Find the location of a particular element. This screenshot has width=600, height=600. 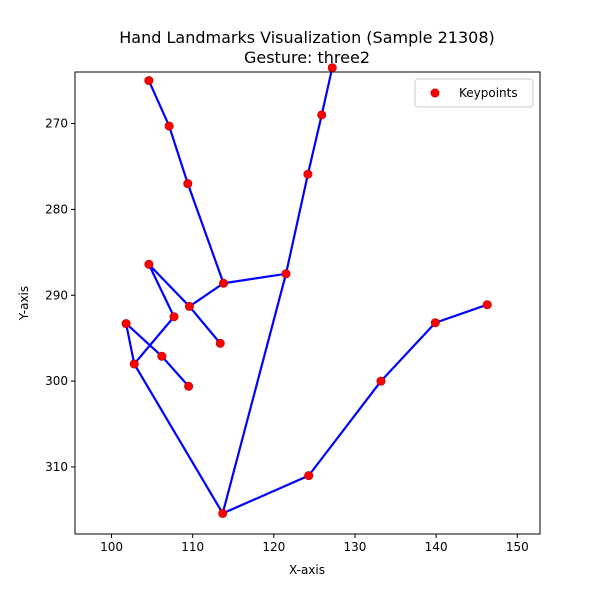

legend-box is located at coordinates (474, 93).